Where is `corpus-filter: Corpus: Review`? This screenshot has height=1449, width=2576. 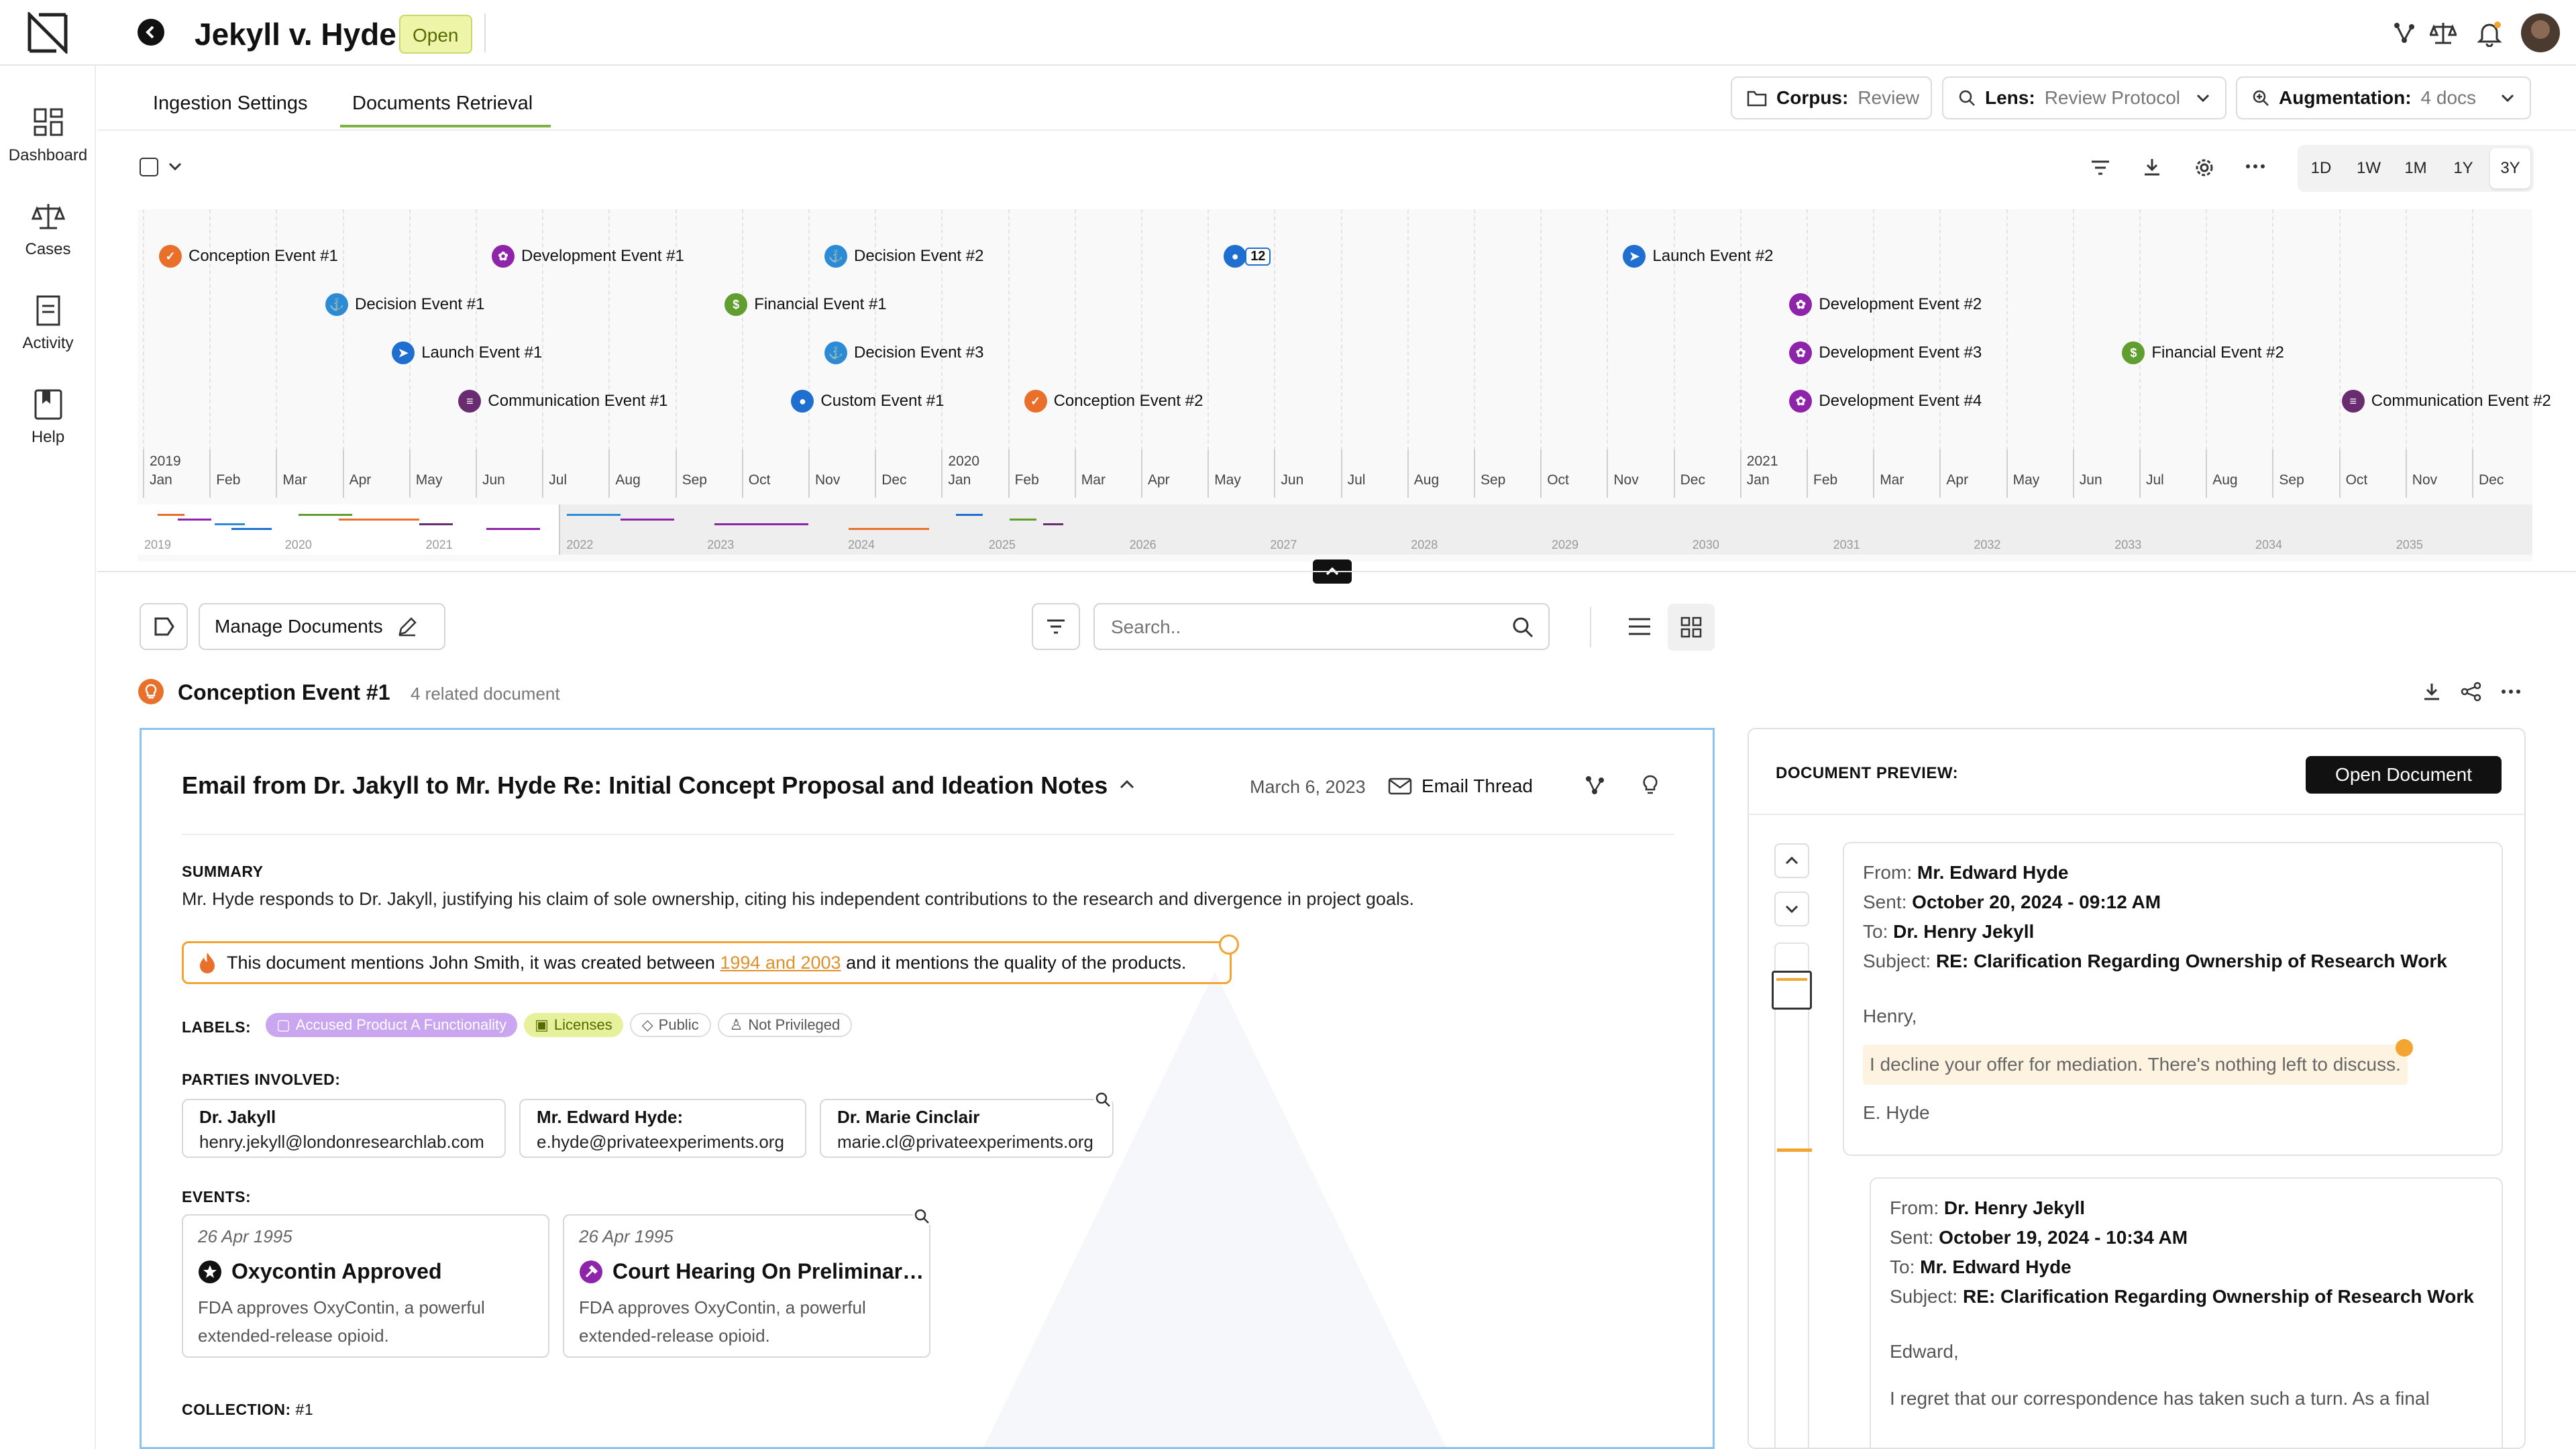
corpus-filter: Corpus: Review is located at coordinates (1831, 97).